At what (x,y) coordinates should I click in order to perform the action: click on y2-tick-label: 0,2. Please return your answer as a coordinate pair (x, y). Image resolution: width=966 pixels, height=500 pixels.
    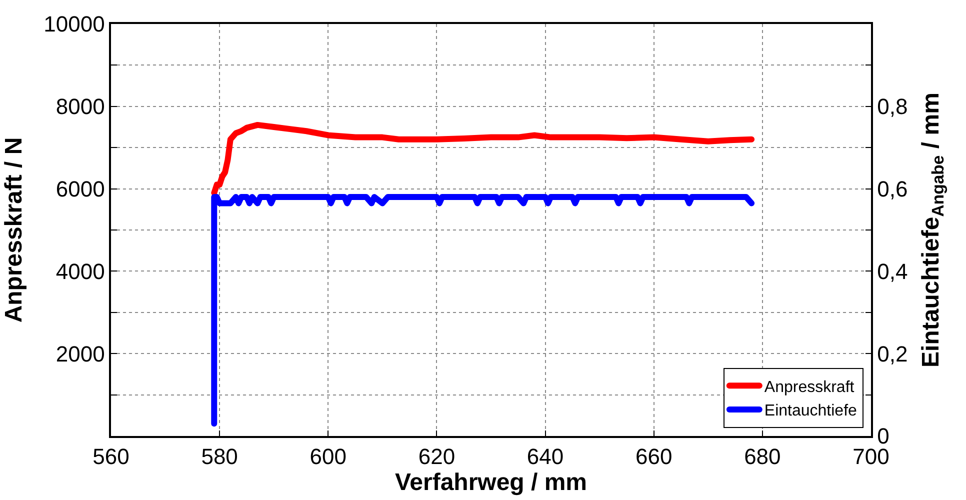
    Looking at the image, I should click on (892, 353).